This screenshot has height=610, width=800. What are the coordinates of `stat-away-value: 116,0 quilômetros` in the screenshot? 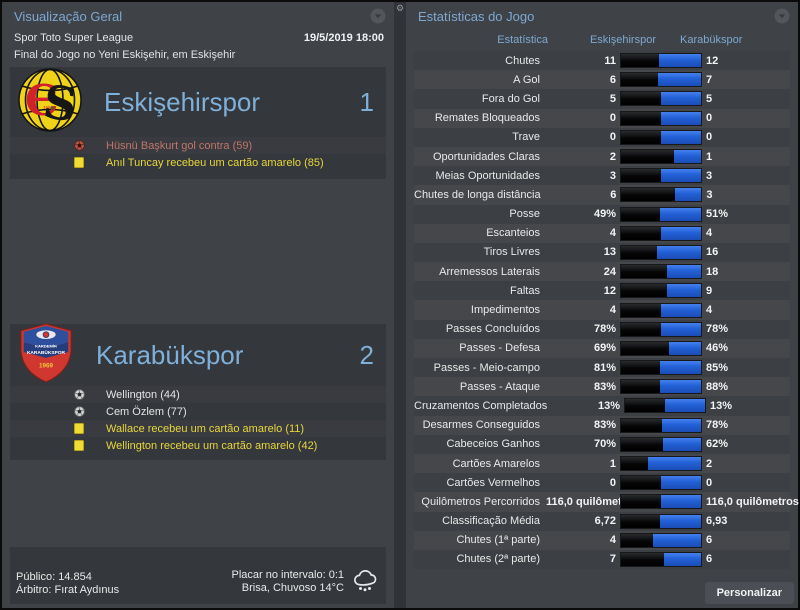 It's located at (752, 501).